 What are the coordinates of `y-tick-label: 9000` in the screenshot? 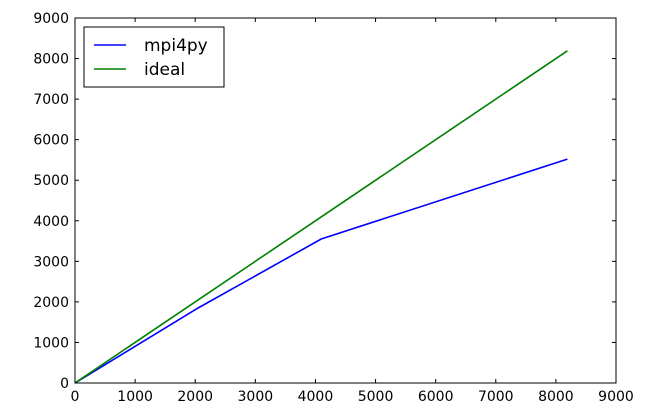 It's located at (51, 19).